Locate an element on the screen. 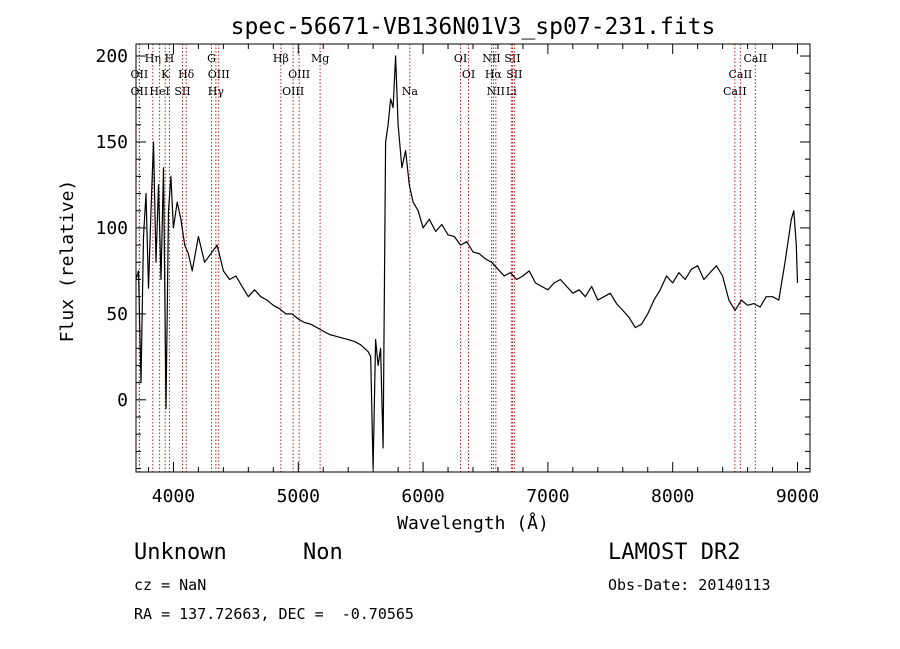 The width and height of the screenshot is (900, 649). x-tick-label: 8000 is located at coordinates (672, 496).